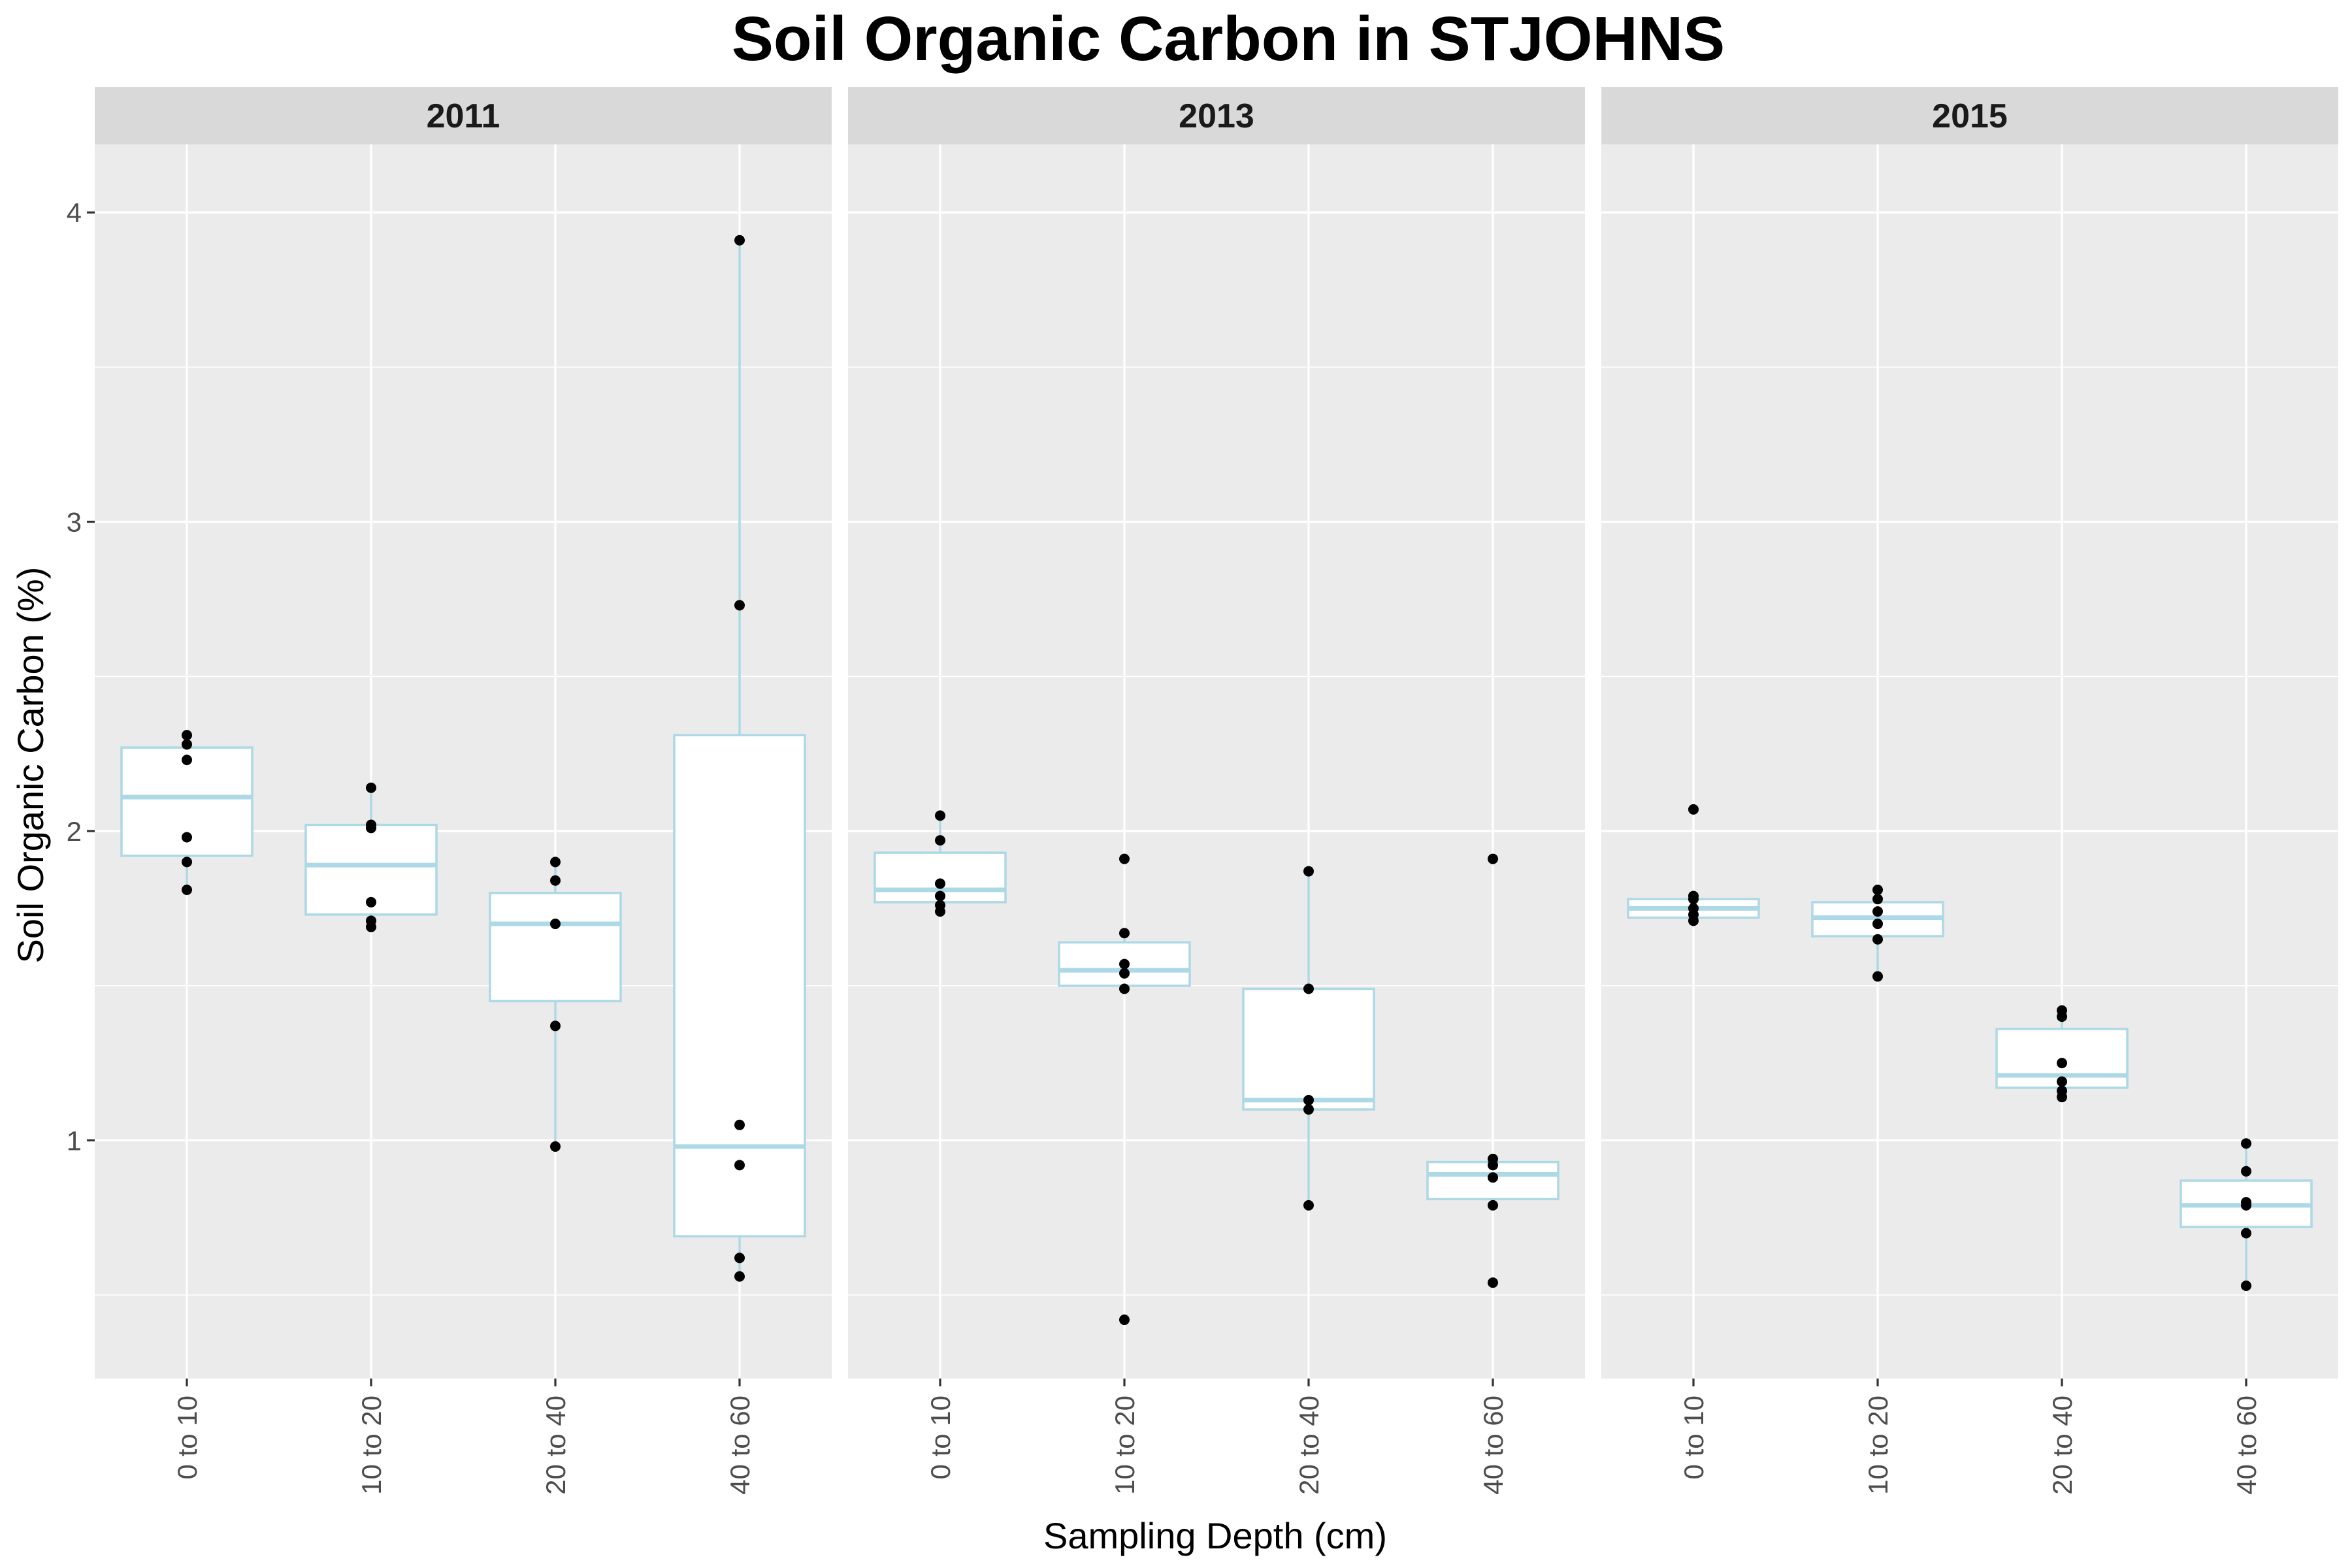 This screenshot has width=2352, height=1568. I want to click on y-tick-label: 4, so click(74, 212).